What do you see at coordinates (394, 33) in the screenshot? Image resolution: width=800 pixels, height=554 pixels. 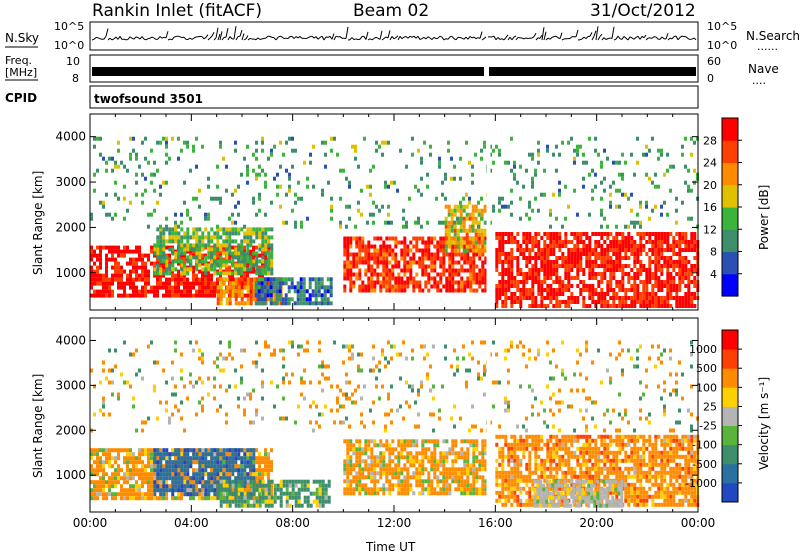 I see `nsky-trace` at bounding box center [394, 33].